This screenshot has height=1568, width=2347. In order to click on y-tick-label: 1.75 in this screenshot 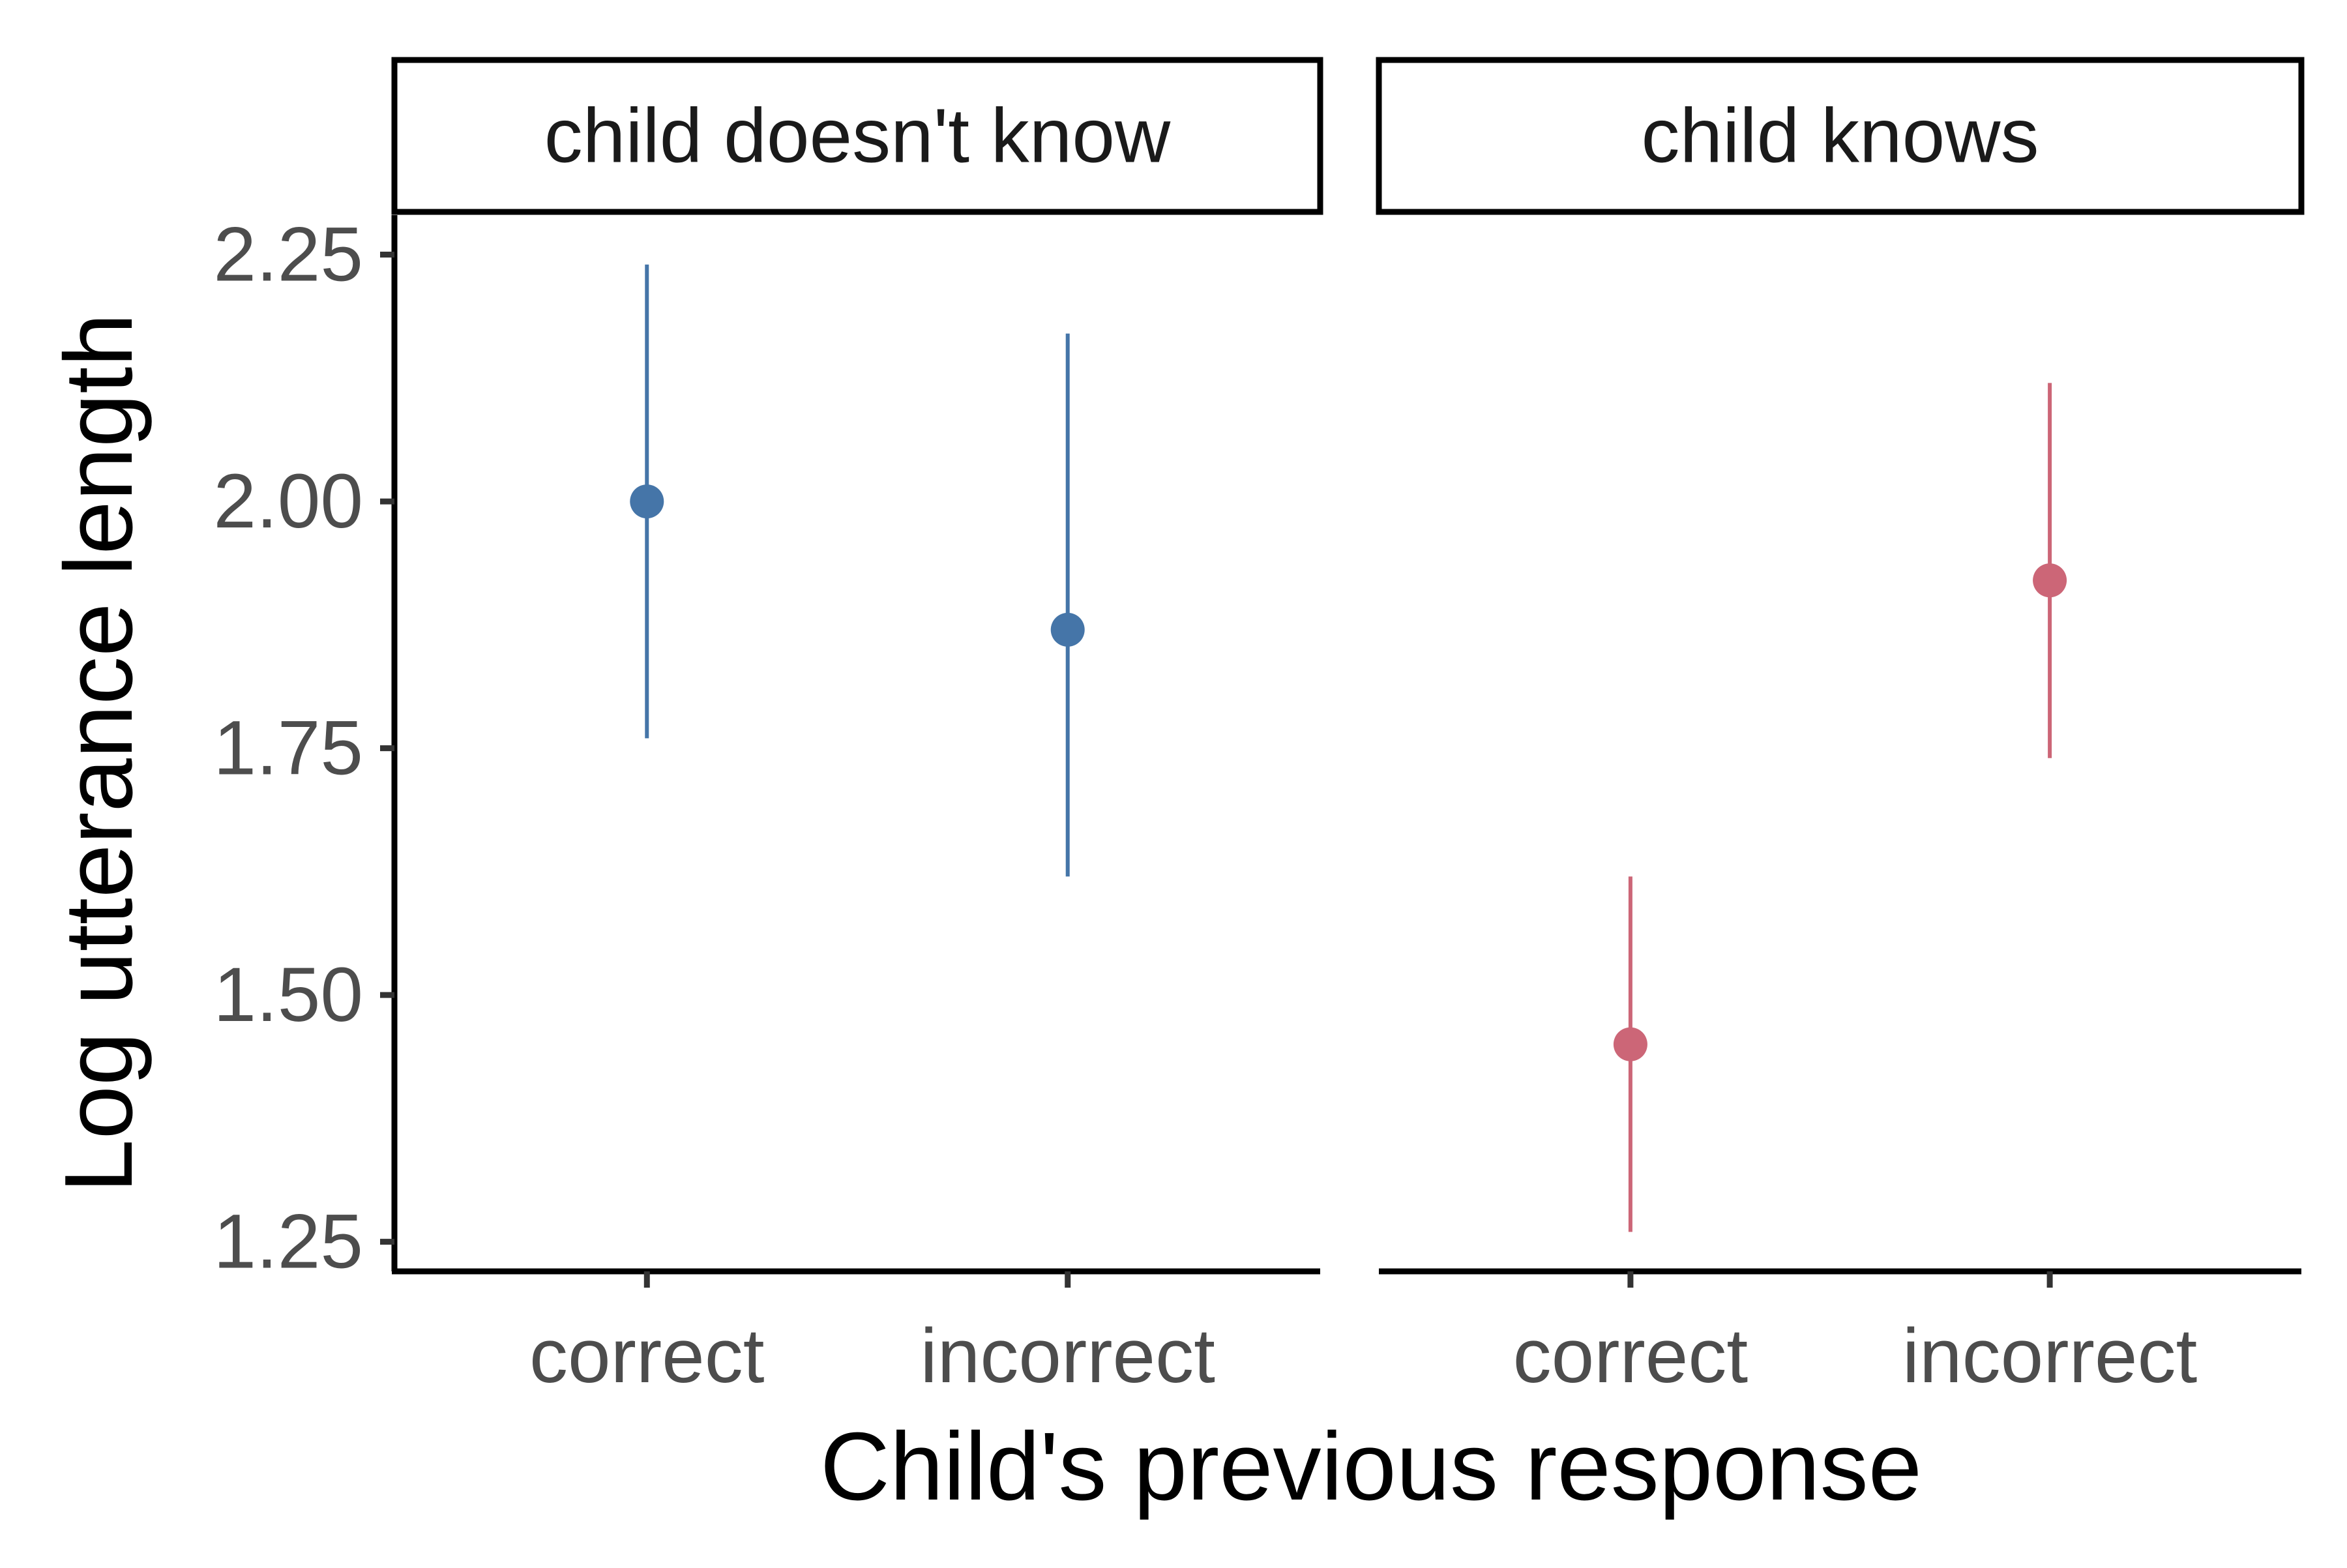, I will do `click(288, 748)`.